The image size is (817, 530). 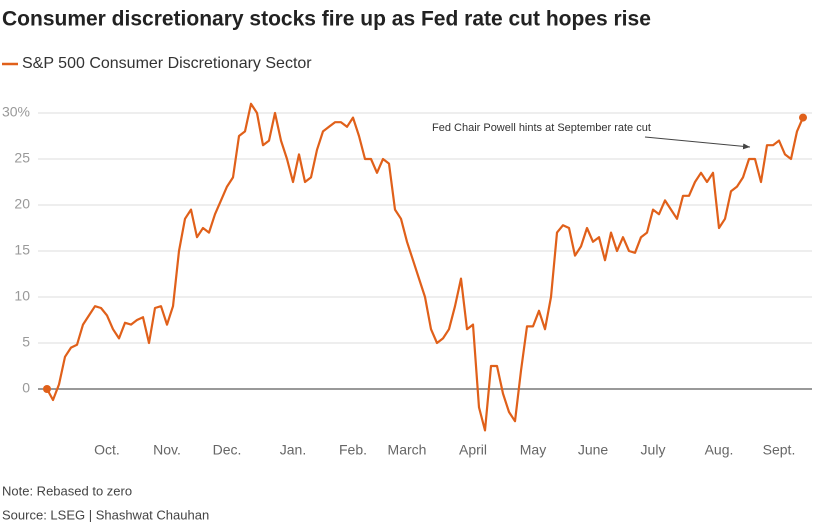 What do you see at coordinates (473, 450) in the screenshot?
I see `x-tick-label: April` at bounding box center [473, 450].